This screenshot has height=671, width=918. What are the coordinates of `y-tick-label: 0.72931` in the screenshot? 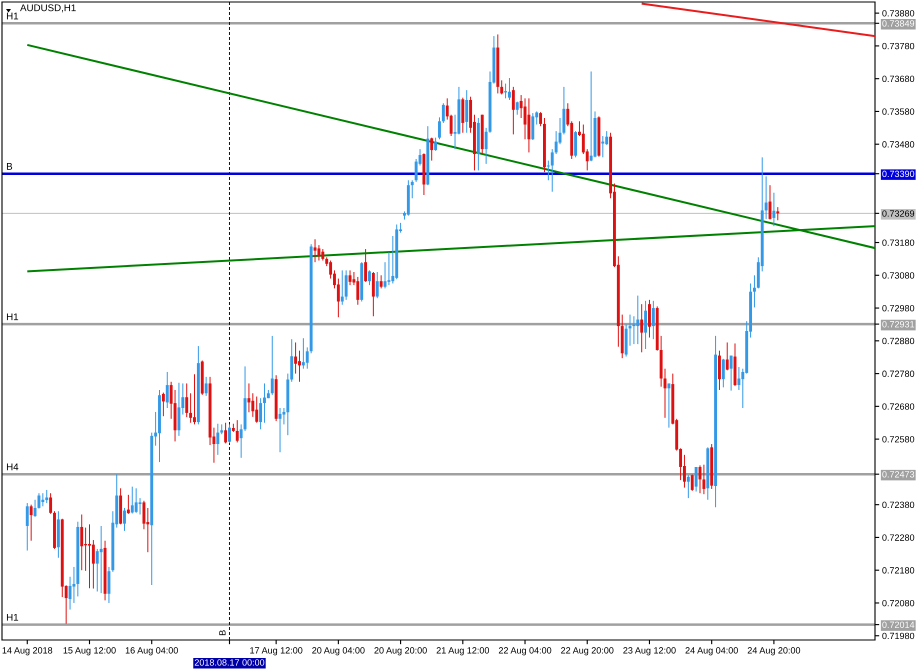 It's located at (898, 324).